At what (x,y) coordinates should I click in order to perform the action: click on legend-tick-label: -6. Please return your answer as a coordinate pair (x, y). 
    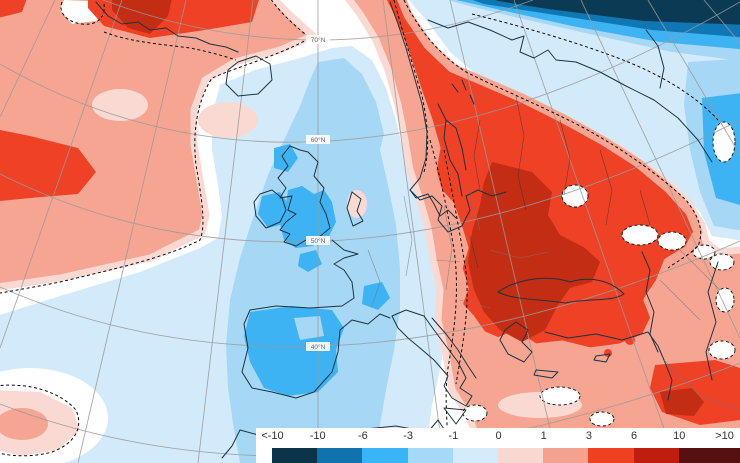
    Looking at the image, I should click on (363, 436).